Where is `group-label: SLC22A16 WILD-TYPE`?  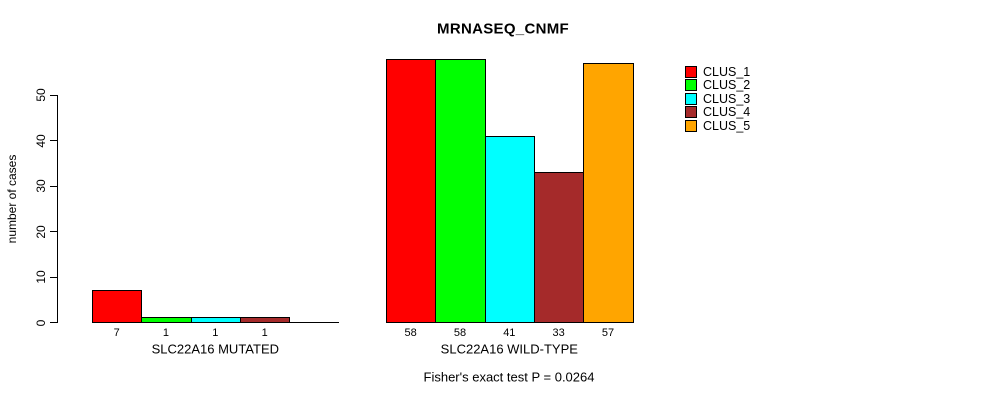
group-label: SLC22A16 WILD-TYPE is located at coordinates (509, 349).